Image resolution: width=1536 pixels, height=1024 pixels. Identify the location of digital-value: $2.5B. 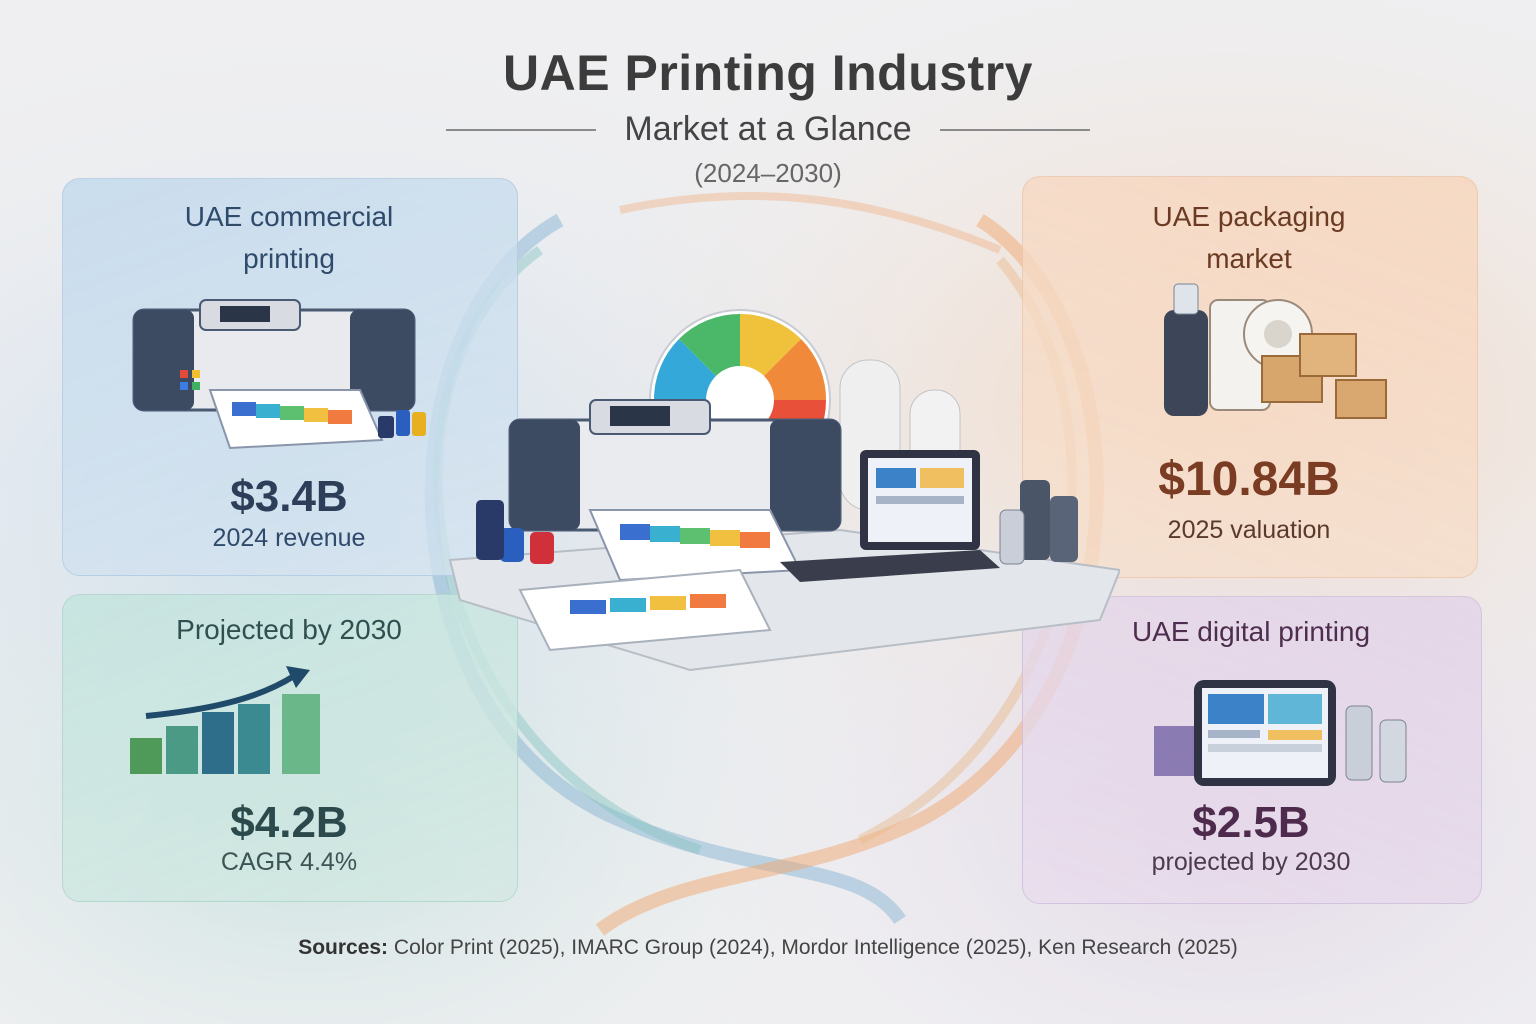
(1251, 822).